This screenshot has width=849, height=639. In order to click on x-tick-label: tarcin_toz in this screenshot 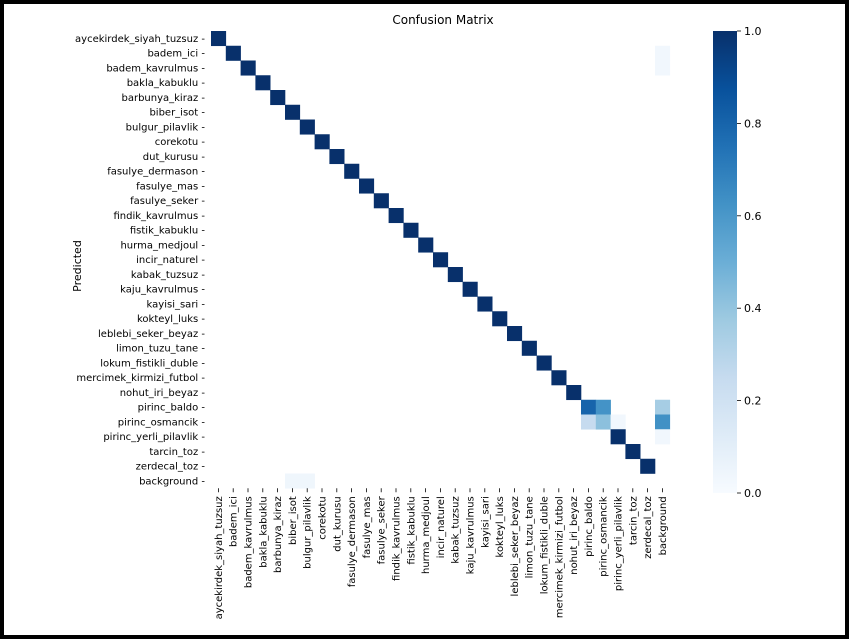, I will do `click(633, 520)`.